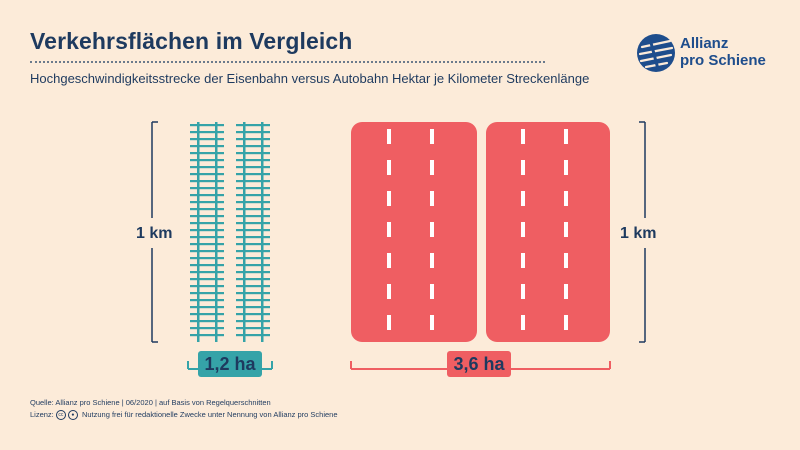 The height and width of the screenshot is (450, 800). I want to click on rail-track-right, so click(253, 232).